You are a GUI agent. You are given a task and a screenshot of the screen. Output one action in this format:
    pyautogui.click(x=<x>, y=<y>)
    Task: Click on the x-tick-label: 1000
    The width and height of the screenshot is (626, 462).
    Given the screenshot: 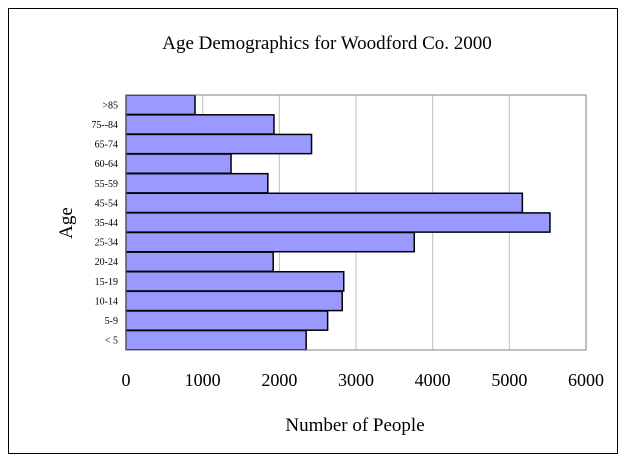 What is the action you would take?
    pyautogui.click(x=203, y=380)
    